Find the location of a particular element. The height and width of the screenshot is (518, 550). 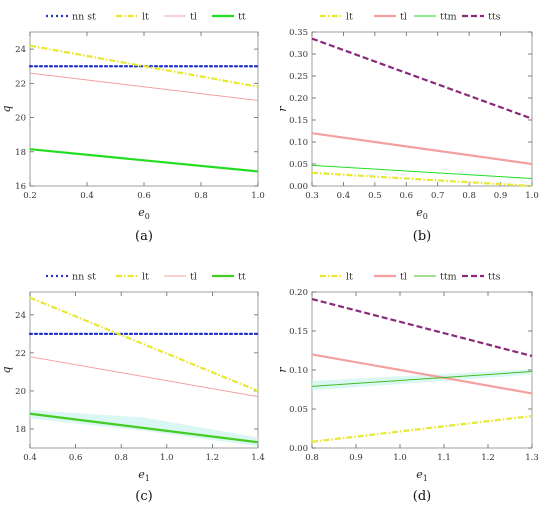

x-tick-label: 1.4 is located at coordinates (258, 458).